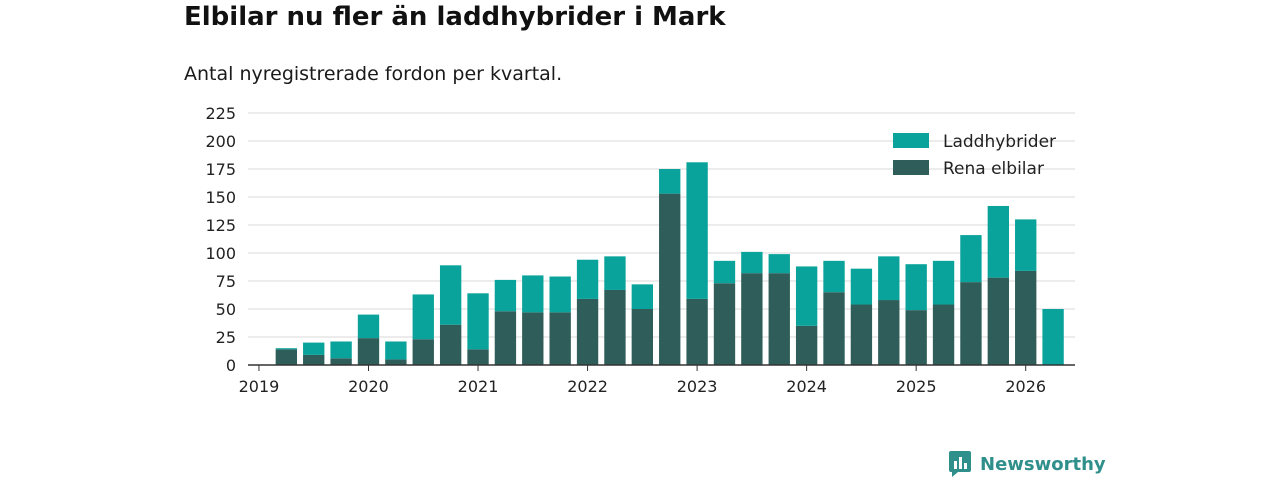 This screenshot has height=480, width=1280. Describe the element at coordinates (697, 386) in the screenshot. I see `x-tick-label: 2023` at that location.